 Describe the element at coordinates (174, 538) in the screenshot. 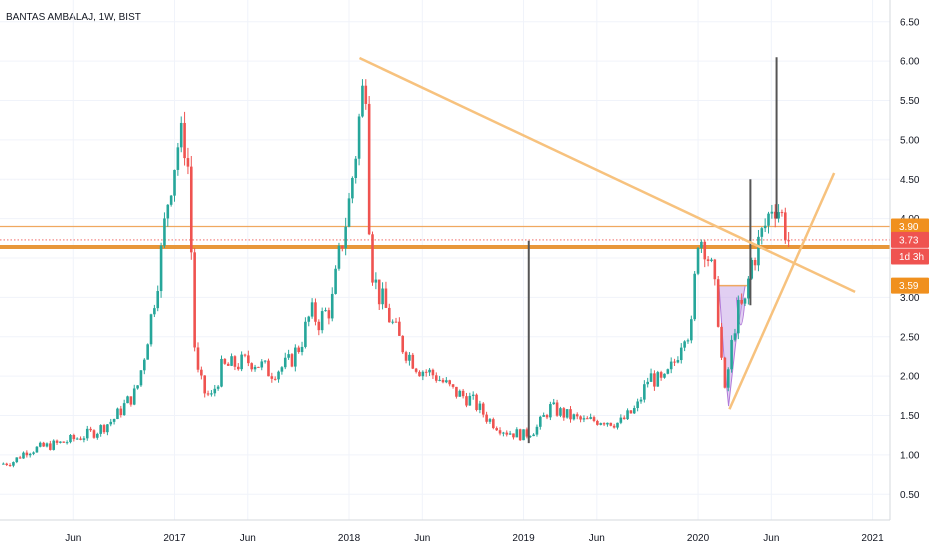

I see `x-tick-label: 2017` at that location.